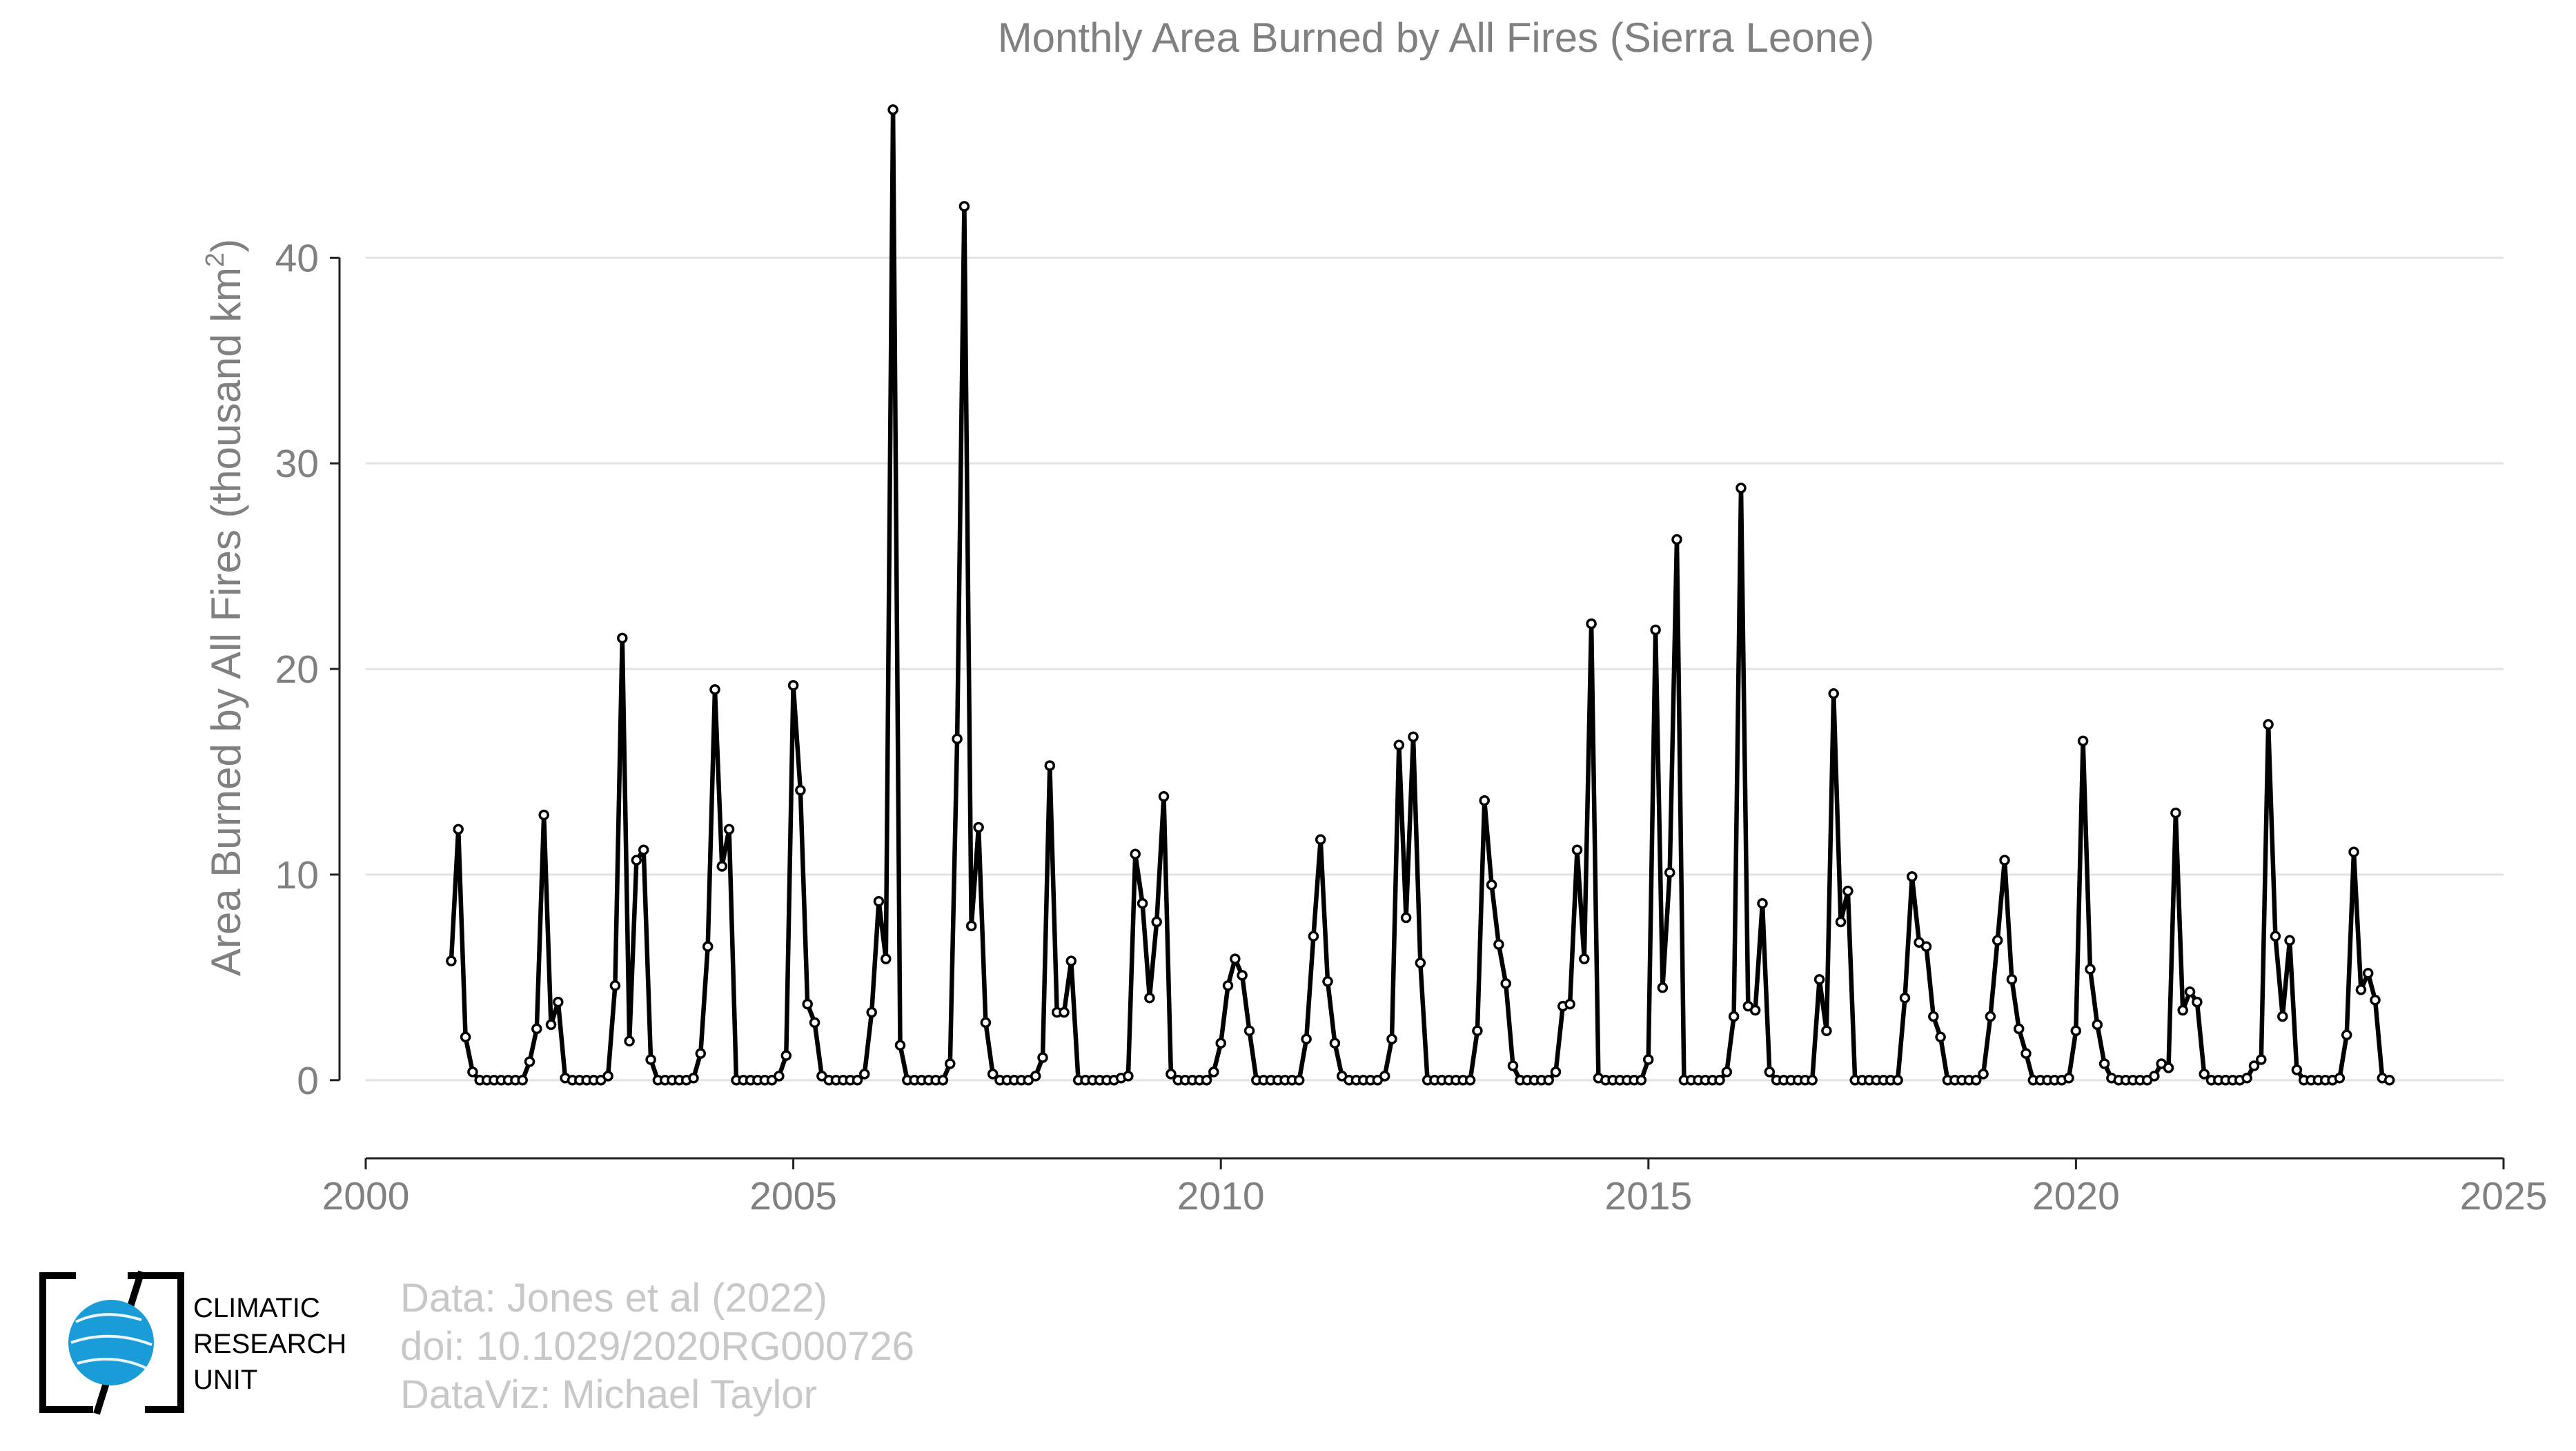  I want to click on y-tick-label-40: 40, so click(297, 258).